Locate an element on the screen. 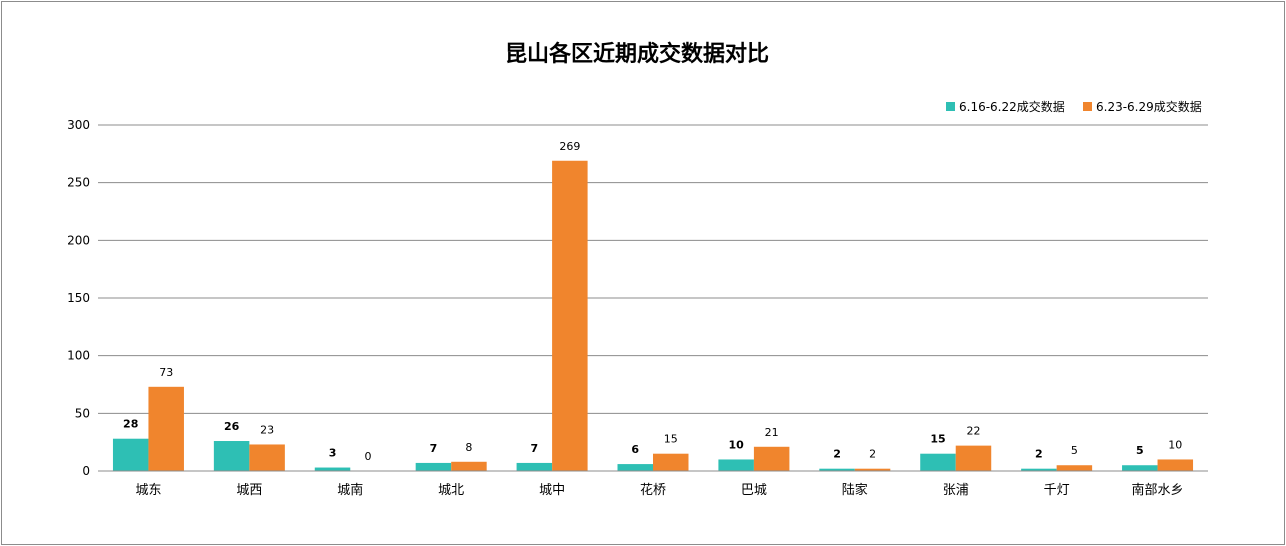  chart-title: 昆山各区近期成交数据对比 is located at coordinates (637, 54).